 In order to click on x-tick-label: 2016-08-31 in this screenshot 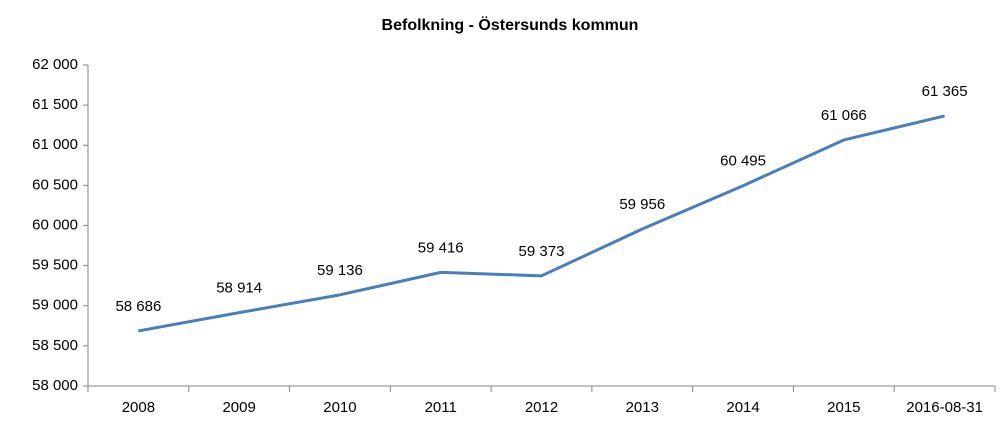, I will do `click(944, 407)`.